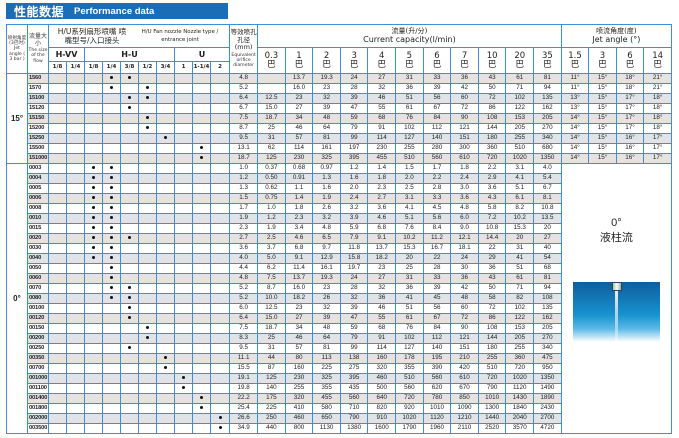  Describe the element at coordinates (299, 64) in the screenshot. I see `pressure-unit: 巴` at that location.